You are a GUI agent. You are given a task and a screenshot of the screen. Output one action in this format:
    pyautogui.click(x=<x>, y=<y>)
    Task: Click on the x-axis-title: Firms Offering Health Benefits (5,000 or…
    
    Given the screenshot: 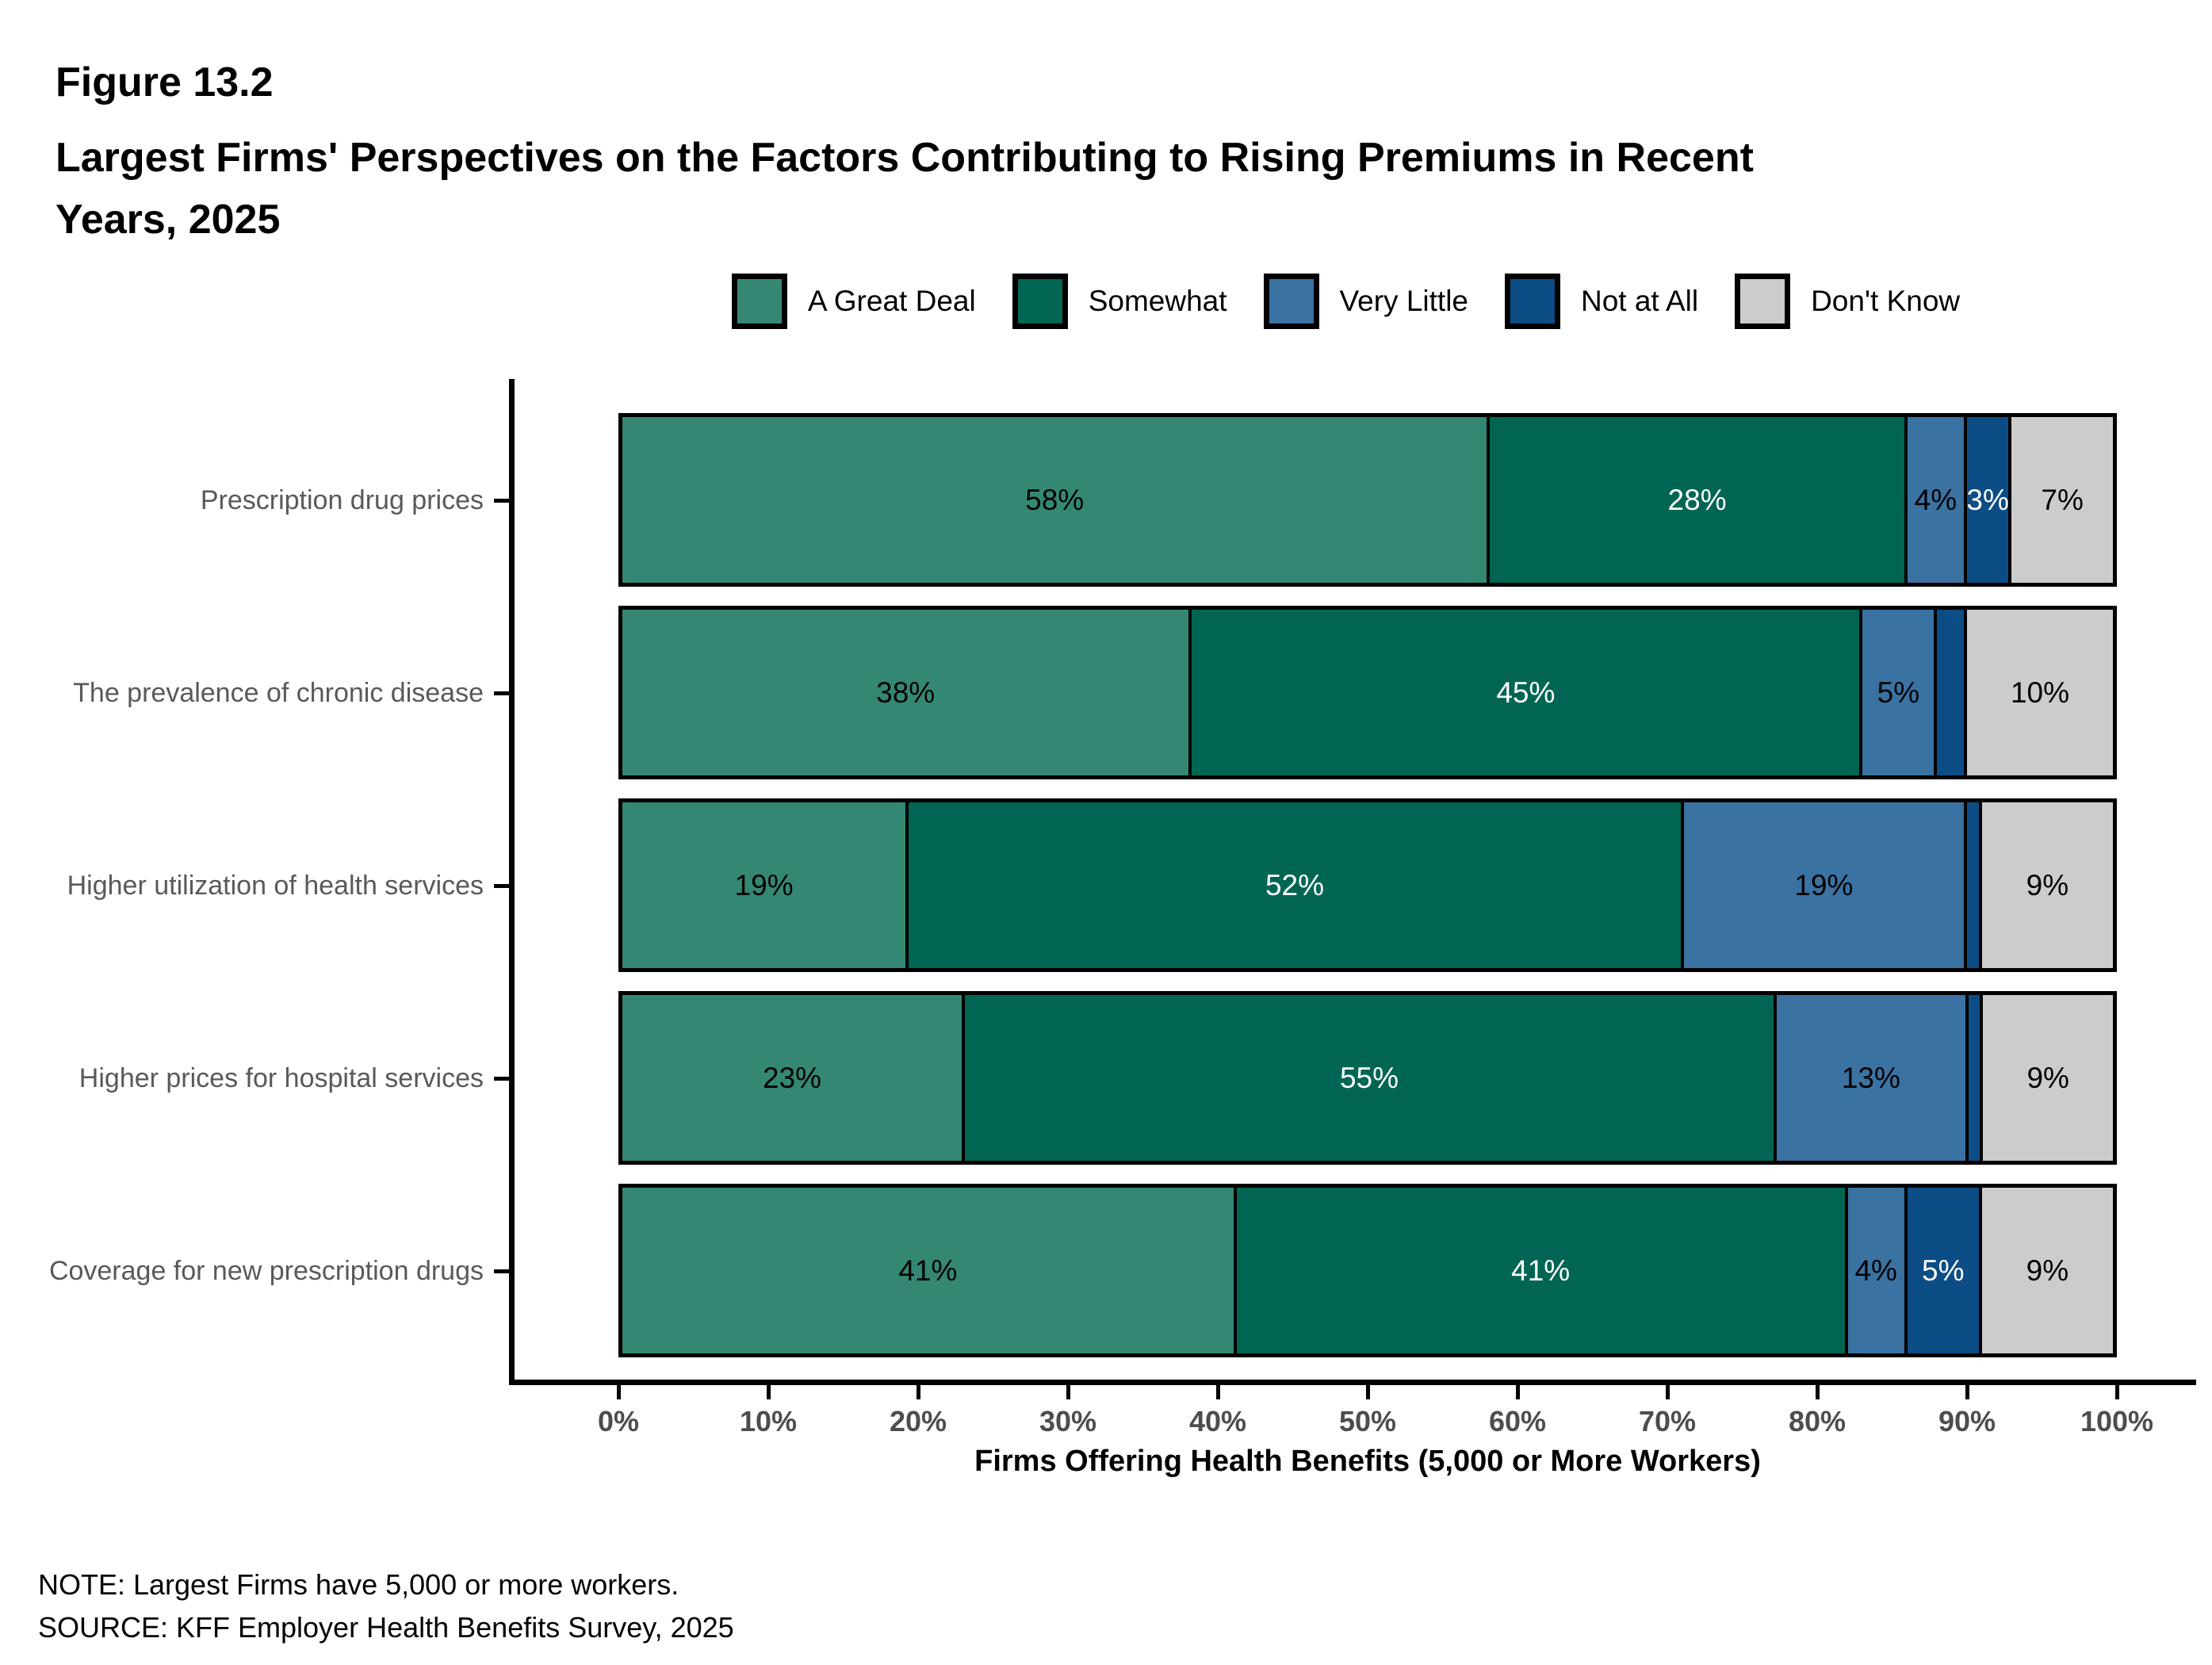 What is the action you would take?
    pyautogui.click(x=1367, y=1461)
    